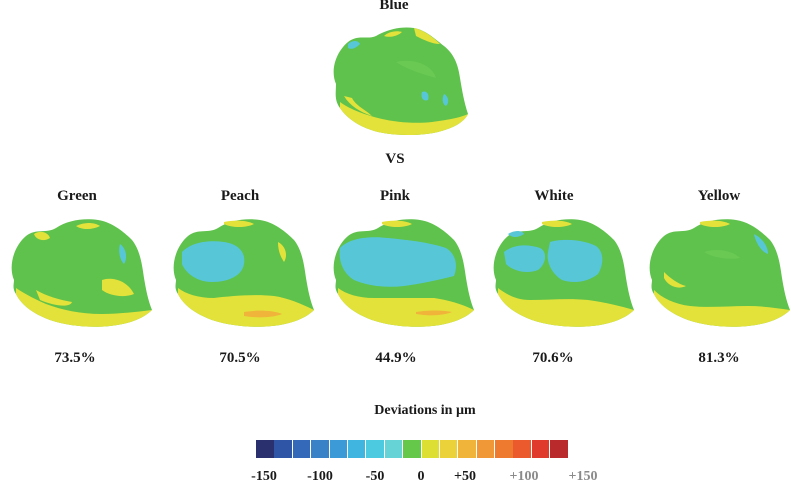  What do you see at coordinates (403, 273) in the screenshot?
I see `tooth-map-pink` at bounding box center [403, 273].